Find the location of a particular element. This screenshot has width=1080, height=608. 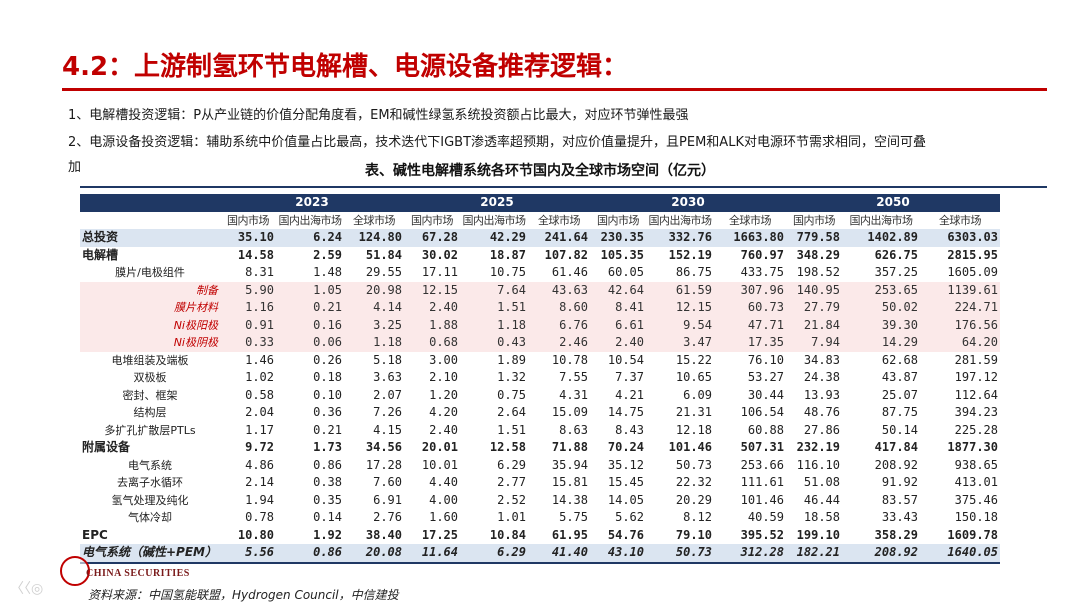

value-cell: 2.04 is located at coordinates (259, 412).